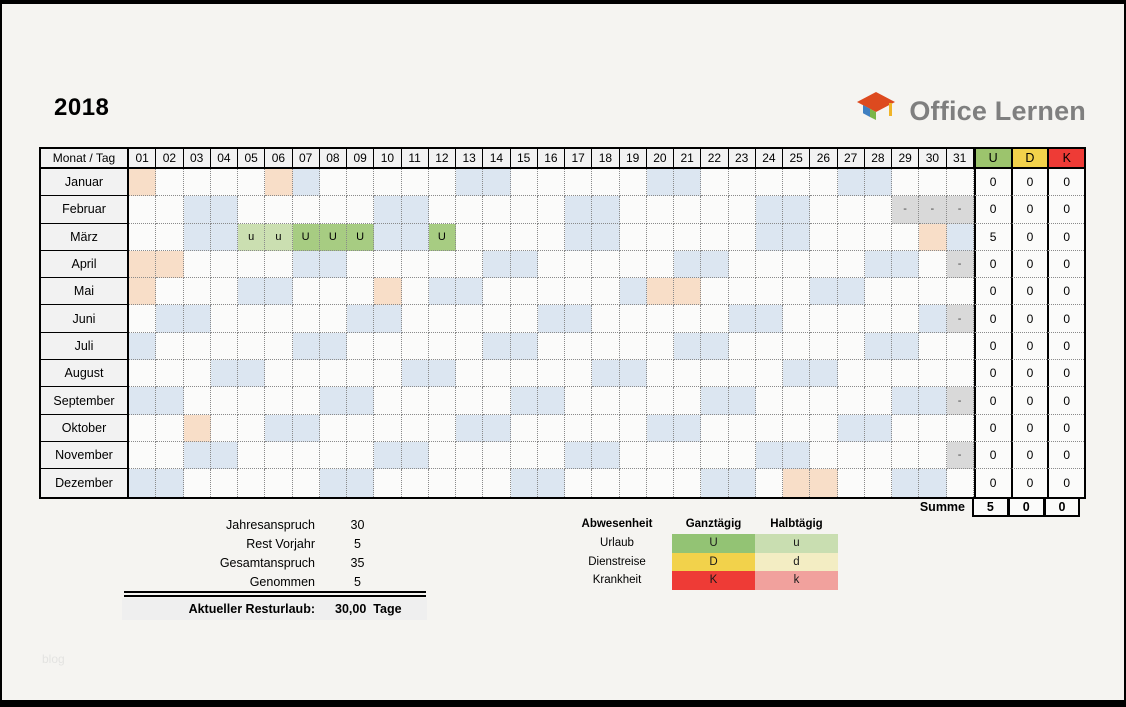 This screenshot has height=707, width=1126. What do you see at coordinates (1029, 159) in the screenshot?
I see `column-header-d: D` at bounding box center [1029, 159].